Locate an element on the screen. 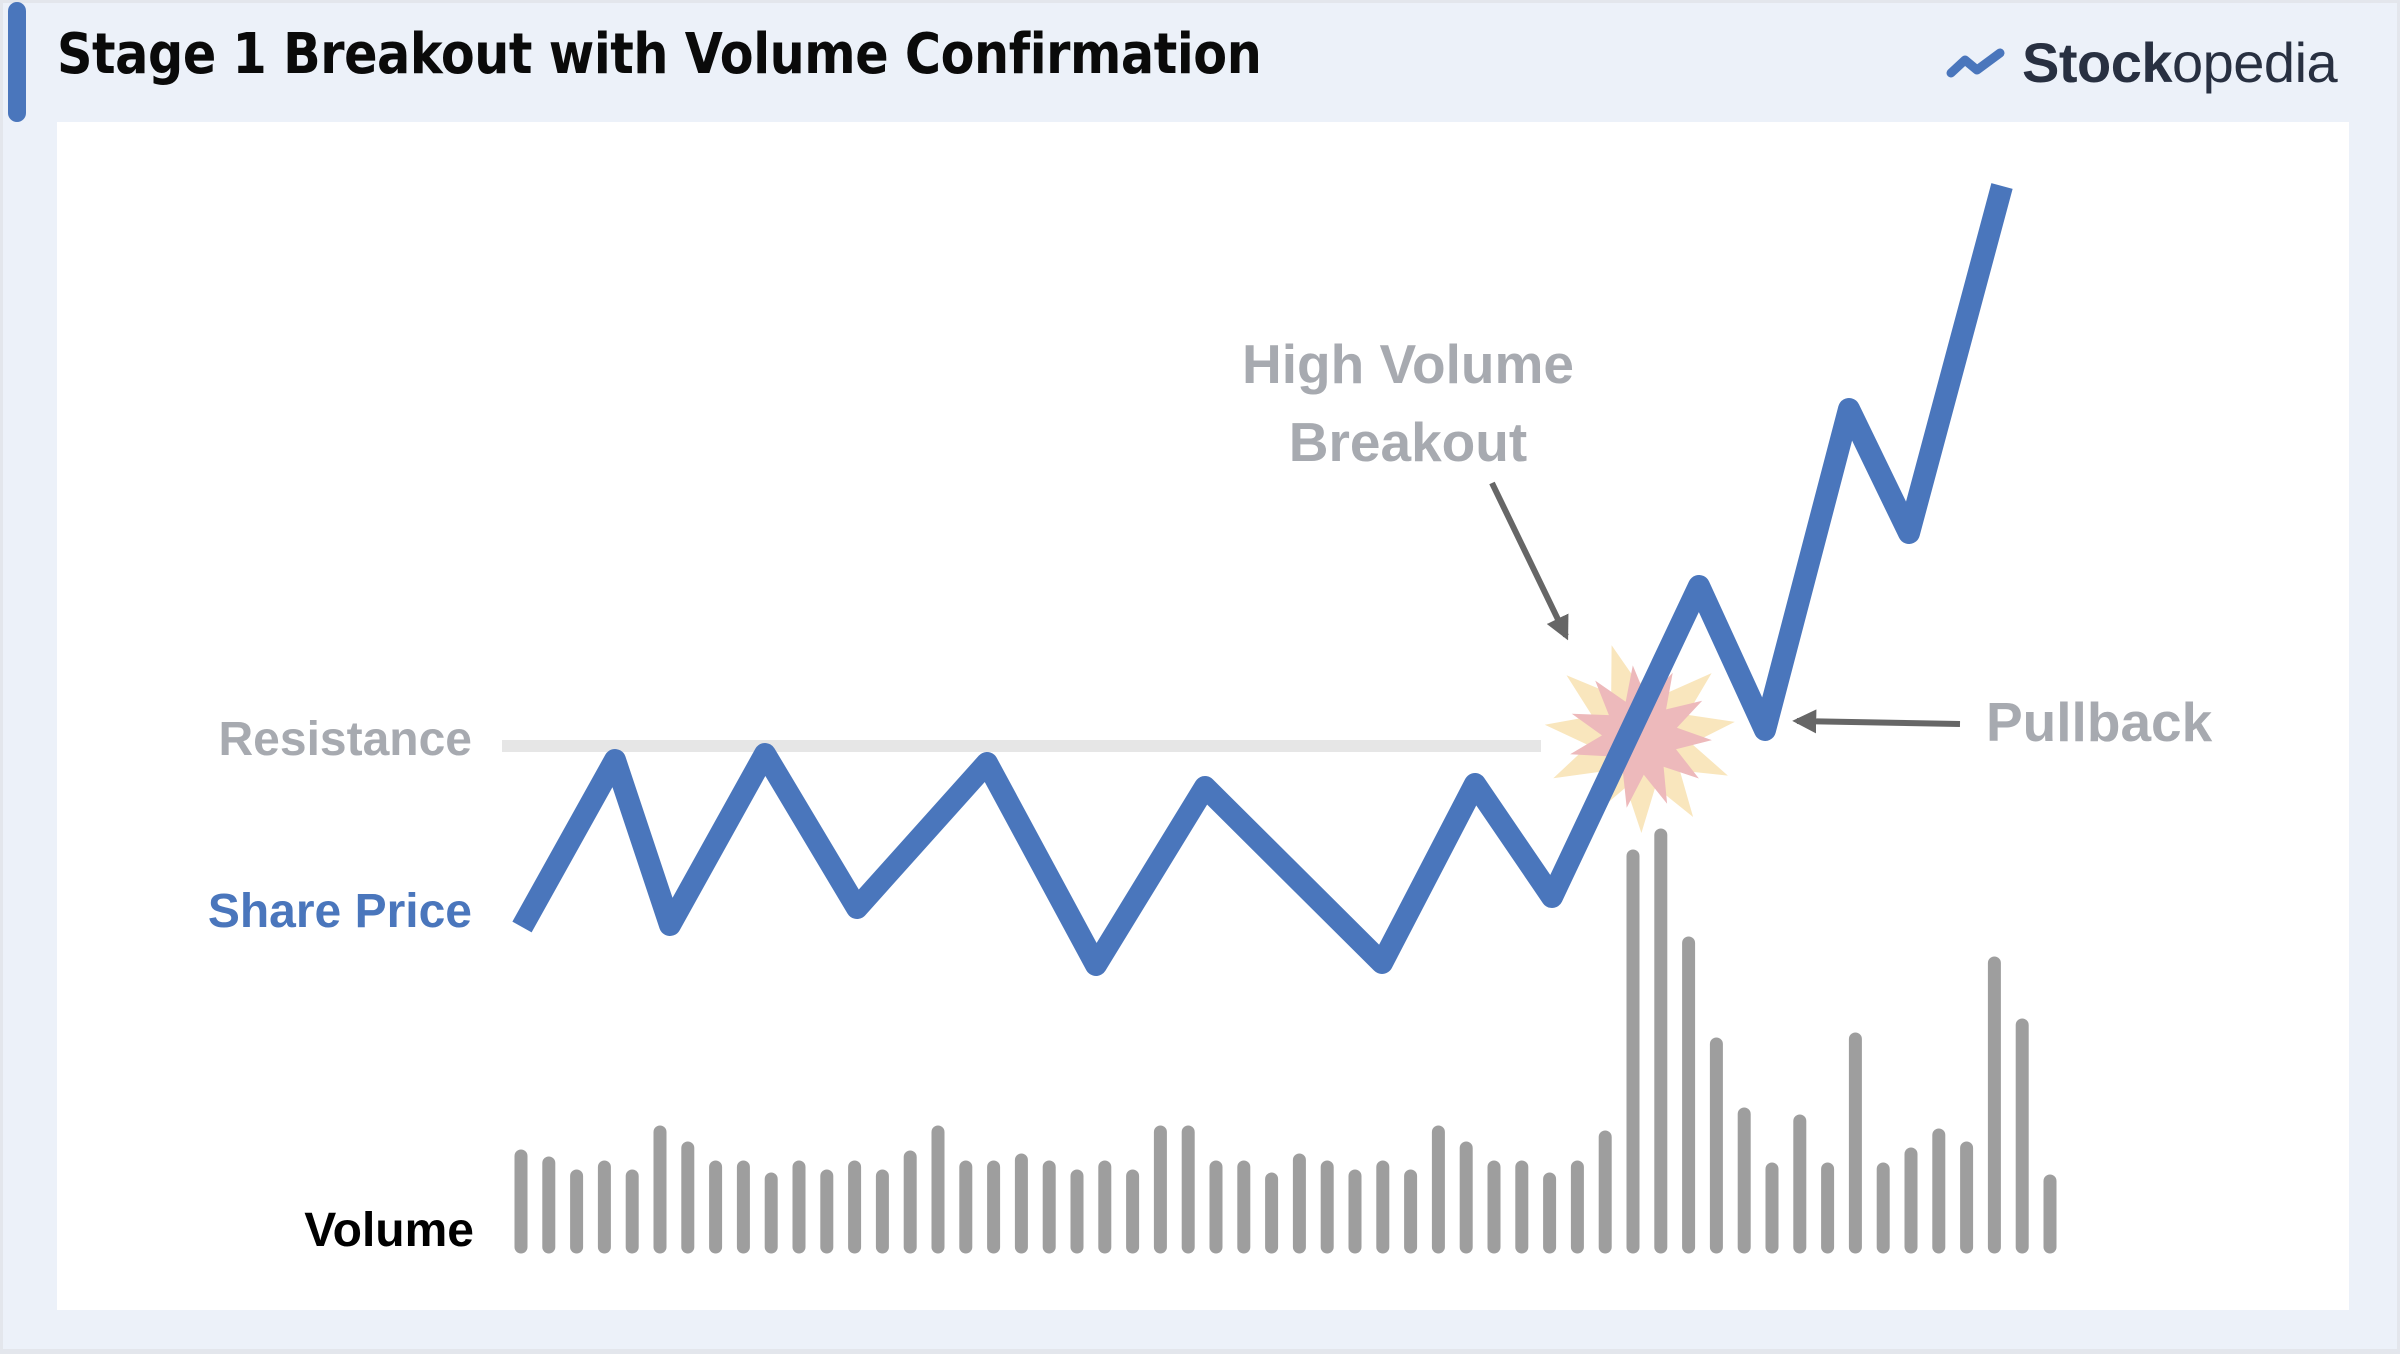 This screenshot has width=2400, height=1354. breakout-arrow-icon is located at coordinates (1529, 561).